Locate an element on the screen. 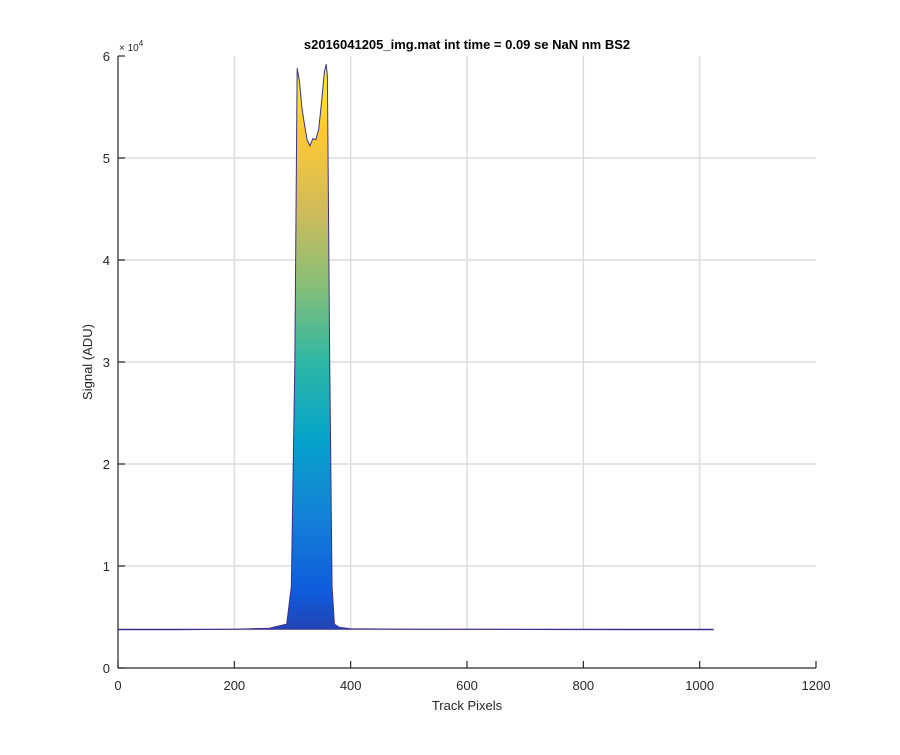 The width and height of the screenshot is (900, 755). x-tick-label: 400 is located at coordinates (351, 685).